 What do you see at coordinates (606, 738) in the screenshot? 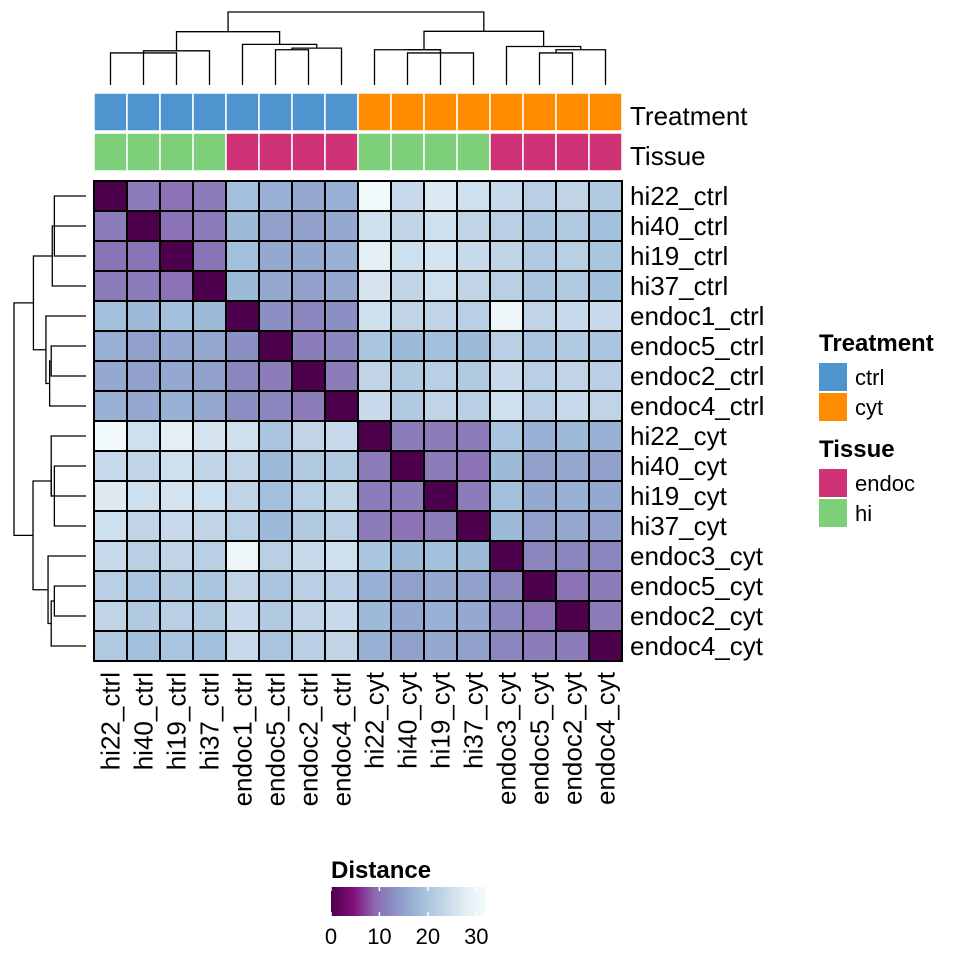
I see `column-label: endoc4_cyt` at bounding box center [606, 738].